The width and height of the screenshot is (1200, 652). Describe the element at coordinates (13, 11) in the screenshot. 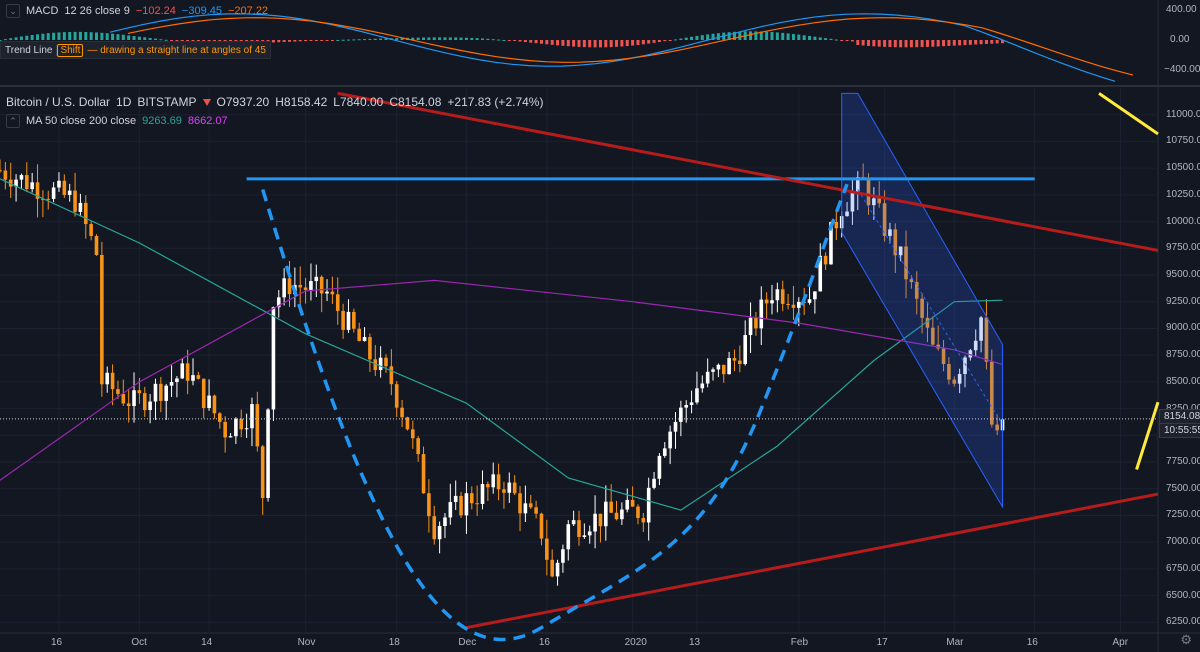

I see `chevron-down-icon: ⌄` at that location.